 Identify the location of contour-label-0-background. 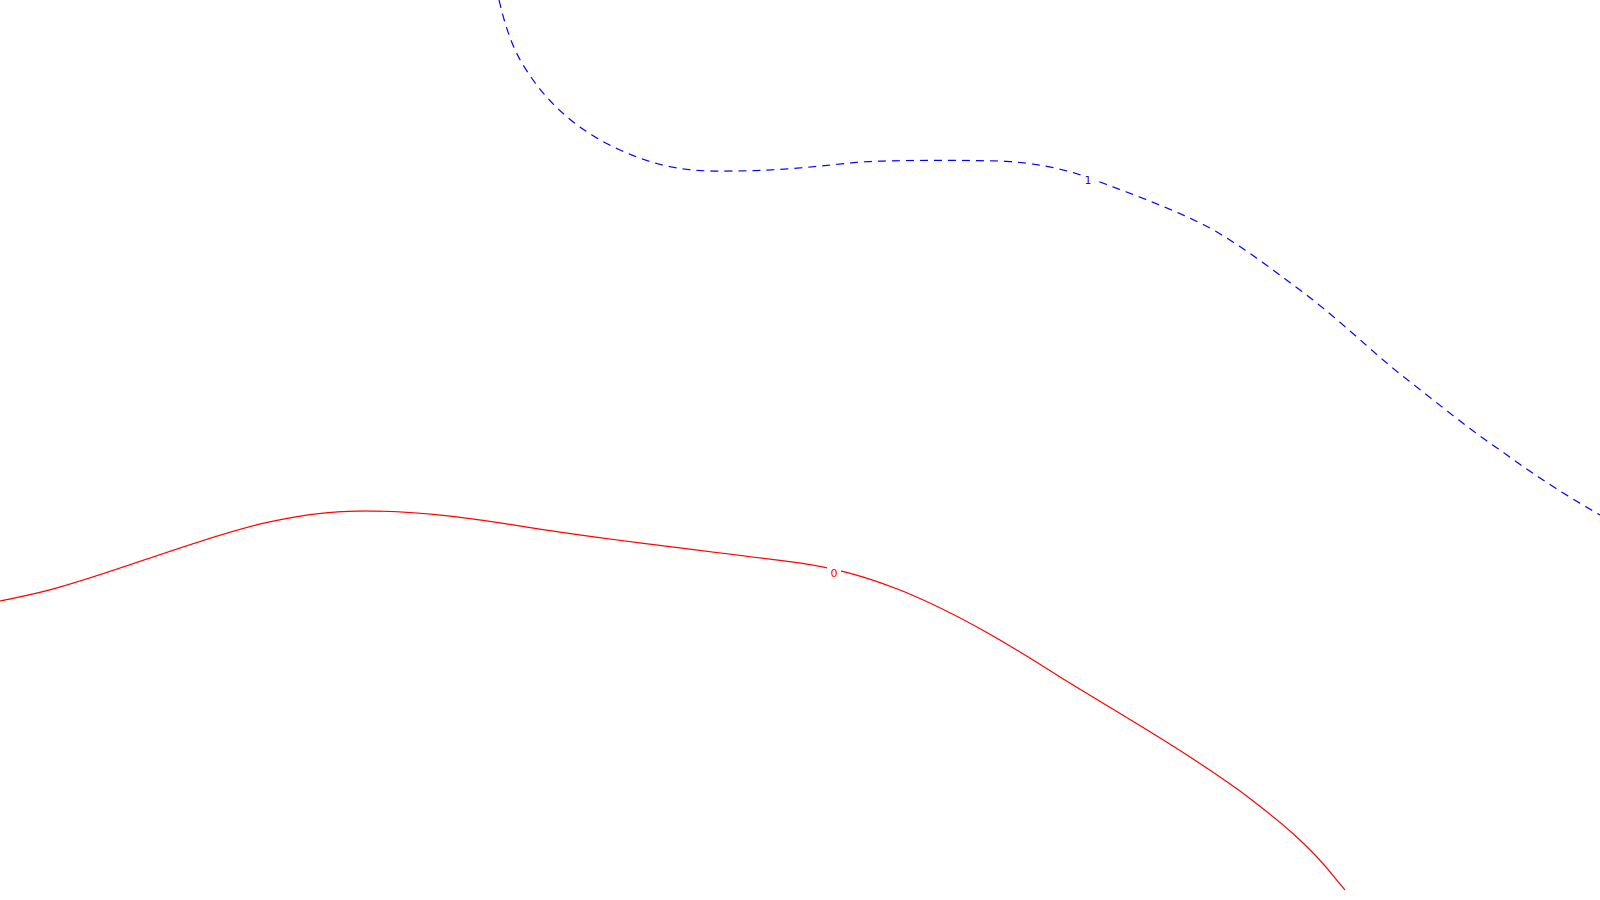
(834, 573).